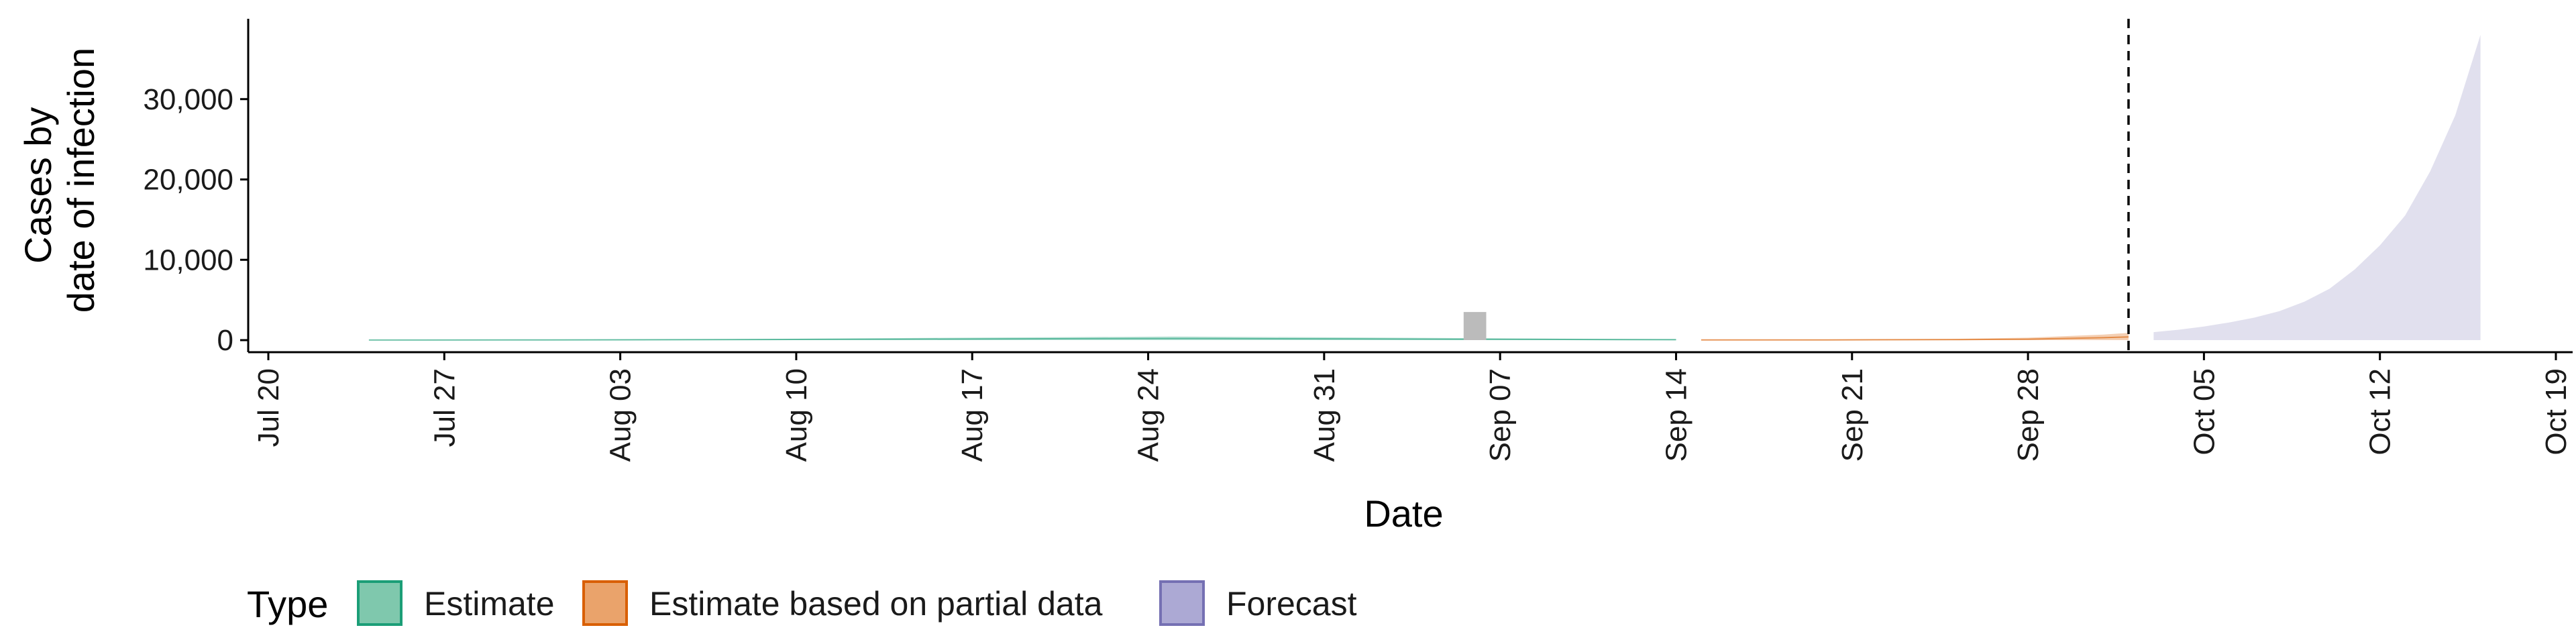 This screenshot has height=644, width=2576. What do you see at coordinates (1324, 415) in the screenshot?
I see `x-tick-label: Aug 31` at bounding box center [1324, 415].